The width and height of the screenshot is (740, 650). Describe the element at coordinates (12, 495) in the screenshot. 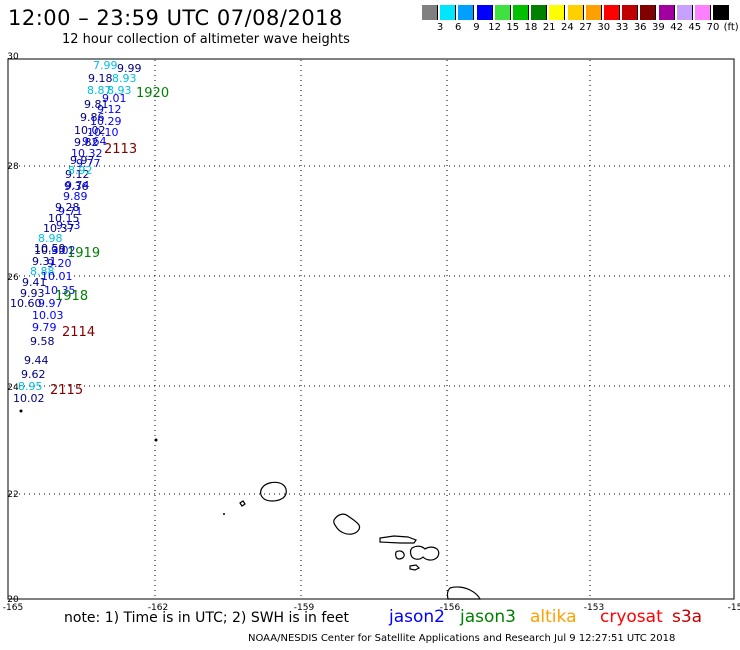

I see `latitude-label: 22` at that location.